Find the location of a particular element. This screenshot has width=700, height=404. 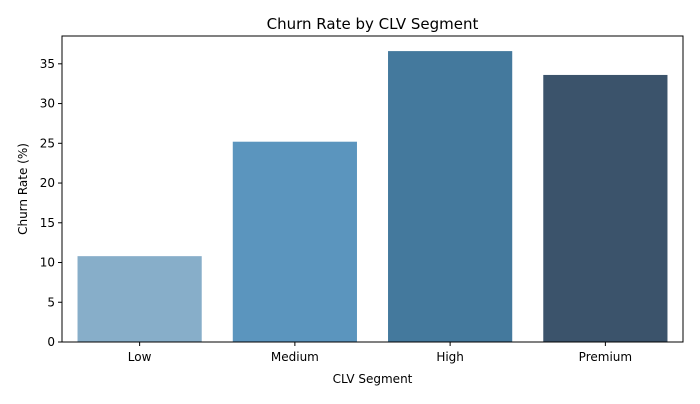

y-tick-label: 15 is located at coordinates (47, 223).